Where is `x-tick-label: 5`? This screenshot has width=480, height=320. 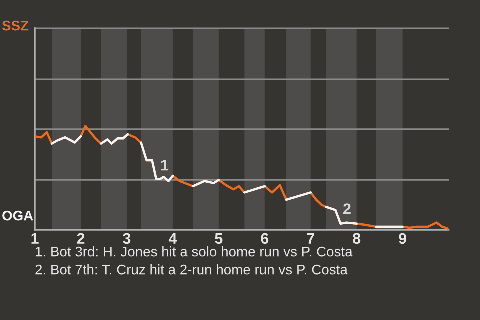
x-tick-label: 5 is located at coordinates (219, 238).